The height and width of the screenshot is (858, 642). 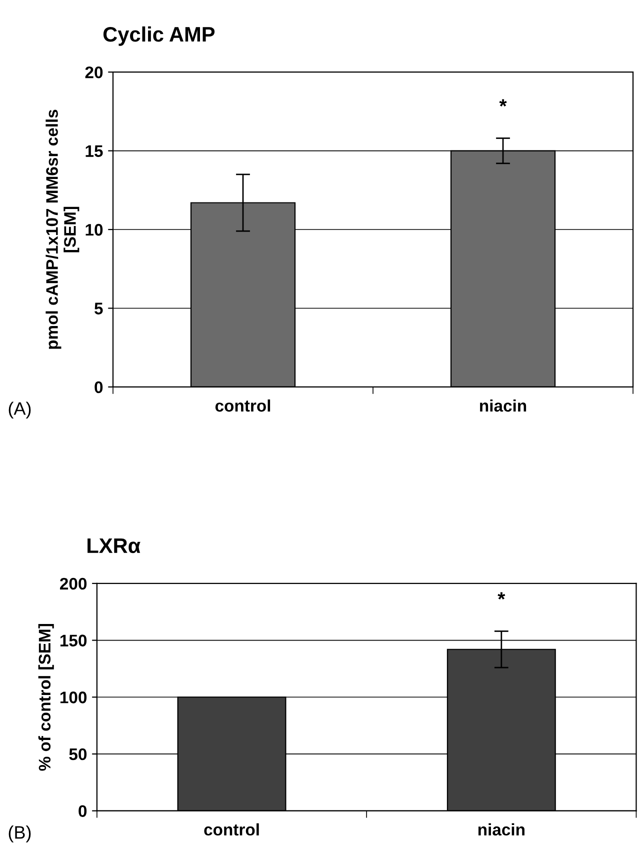 I want to click on y-axis-title: % of control [SEM], so click(x=46, y=697).